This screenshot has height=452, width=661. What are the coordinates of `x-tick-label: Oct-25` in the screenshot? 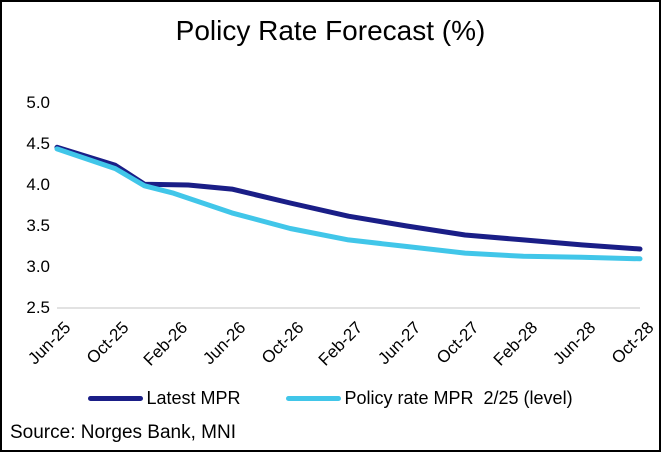 It's located at (108, 343).